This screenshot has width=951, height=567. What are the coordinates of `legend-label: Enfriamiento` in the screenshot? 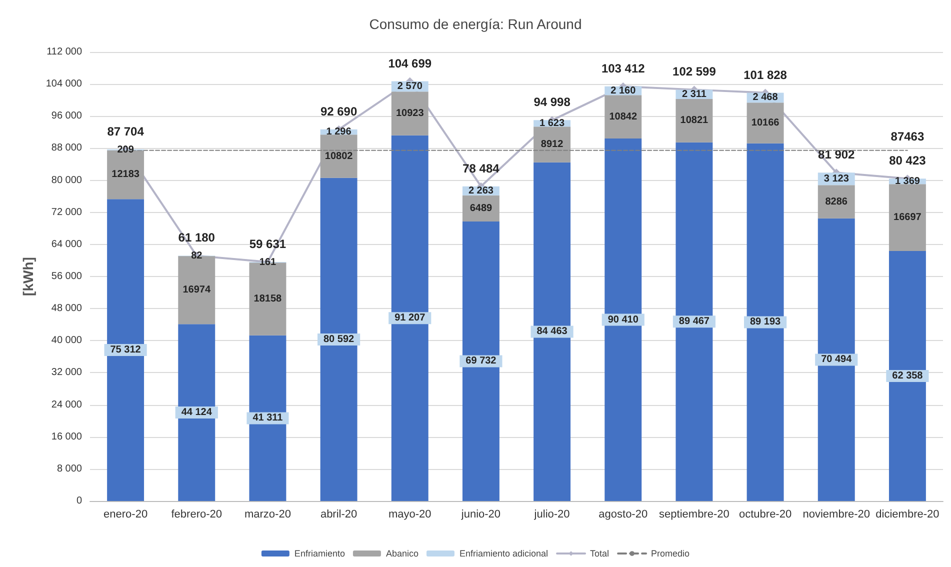 It's located at (319, 553).